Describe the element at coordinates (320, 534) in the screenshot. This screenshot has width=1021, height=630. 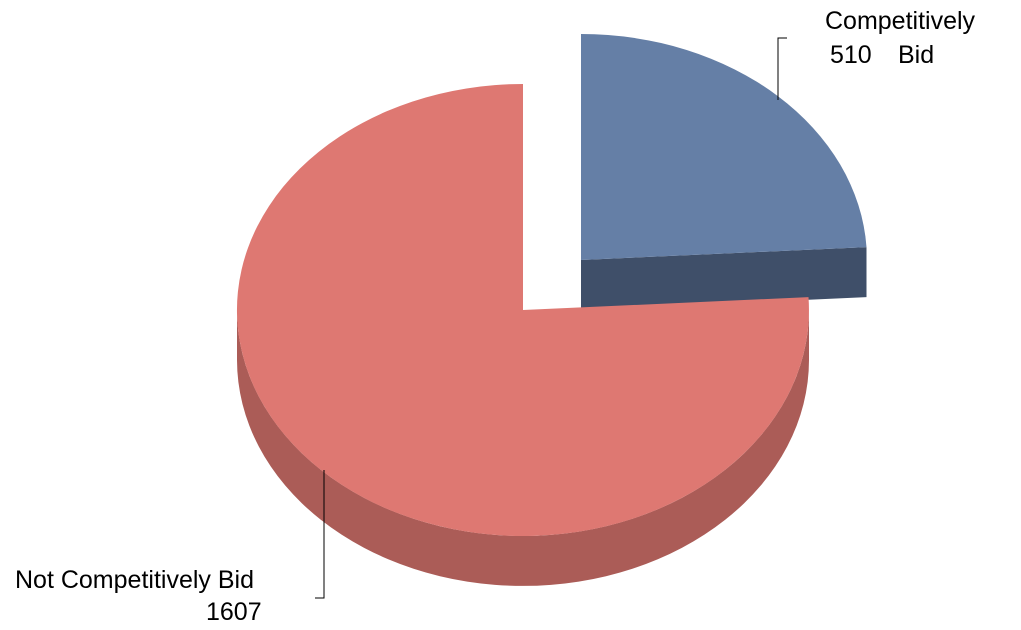
I see `leader-line-not-competitively-bid` at that location.